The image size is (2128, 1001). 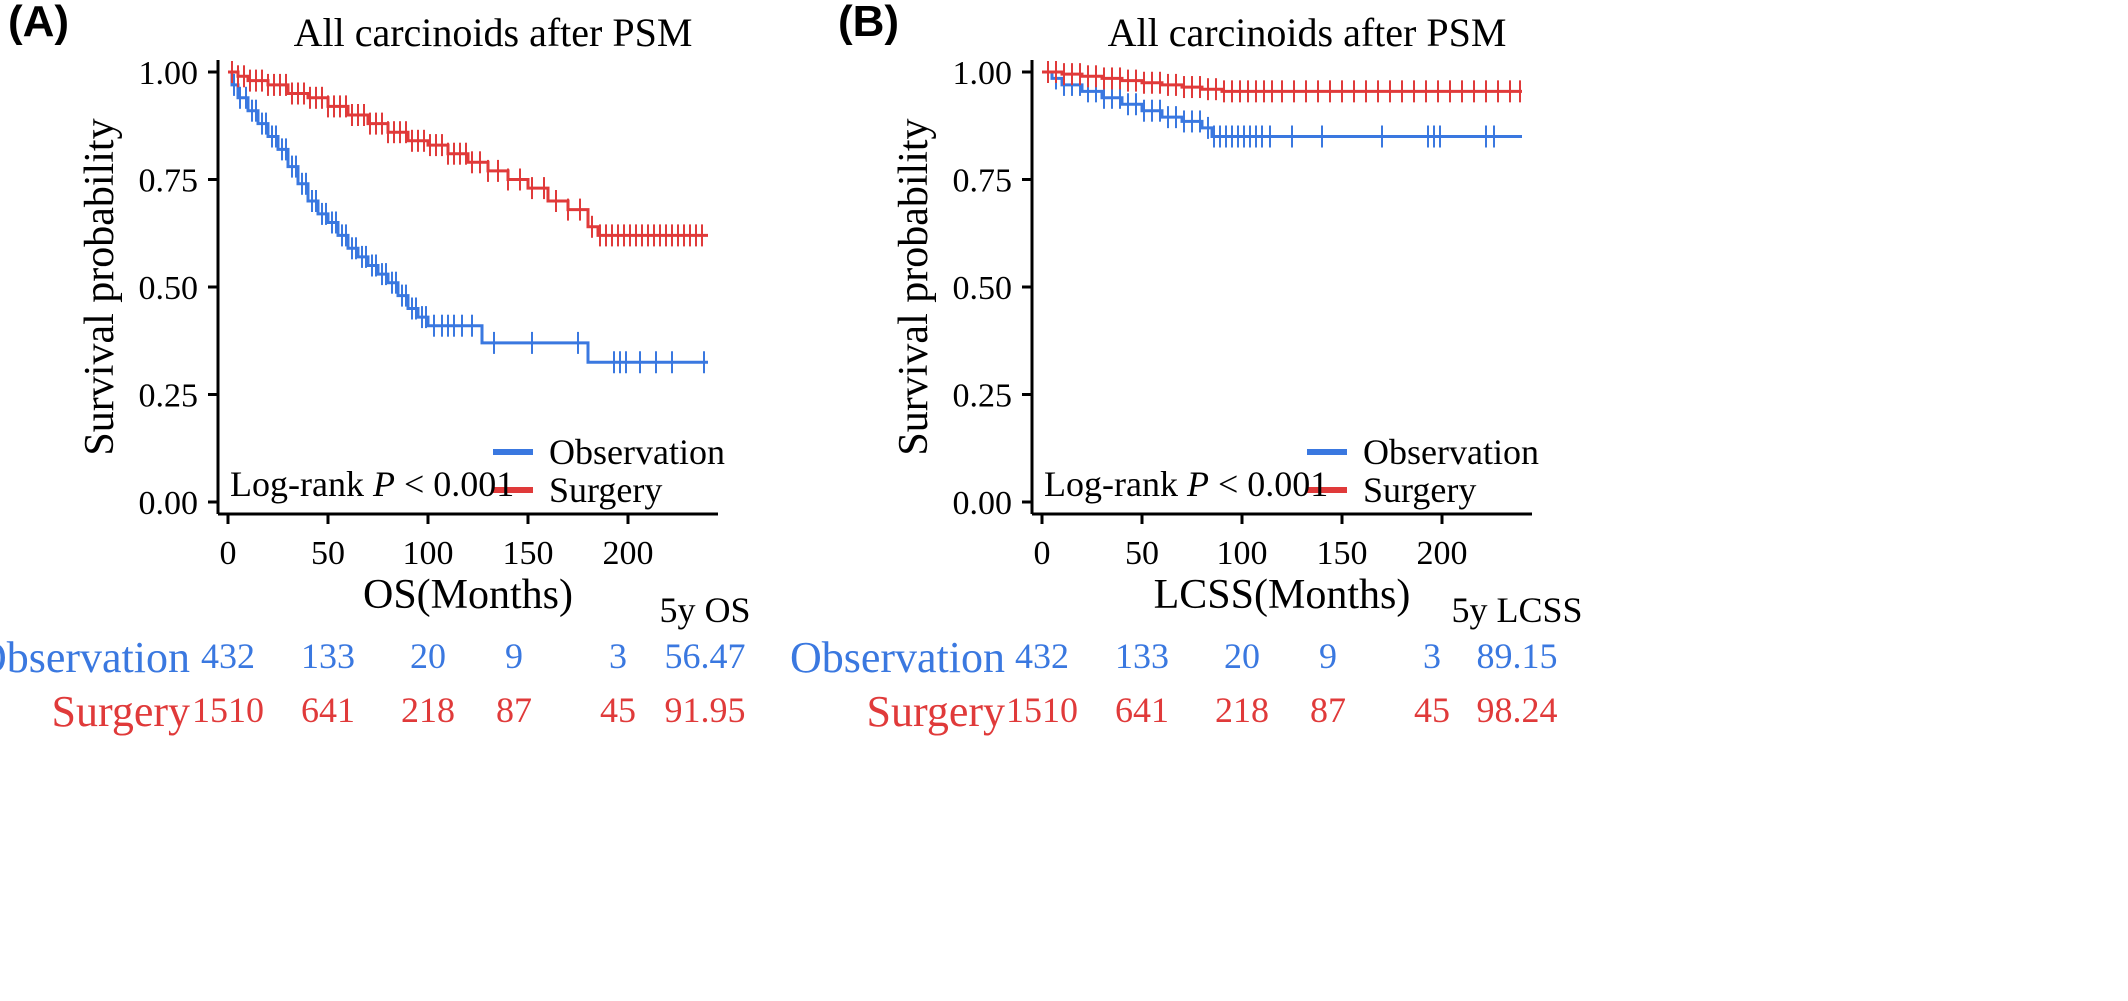 I want to click on panel-label: (B), so click(x=868, y=23).